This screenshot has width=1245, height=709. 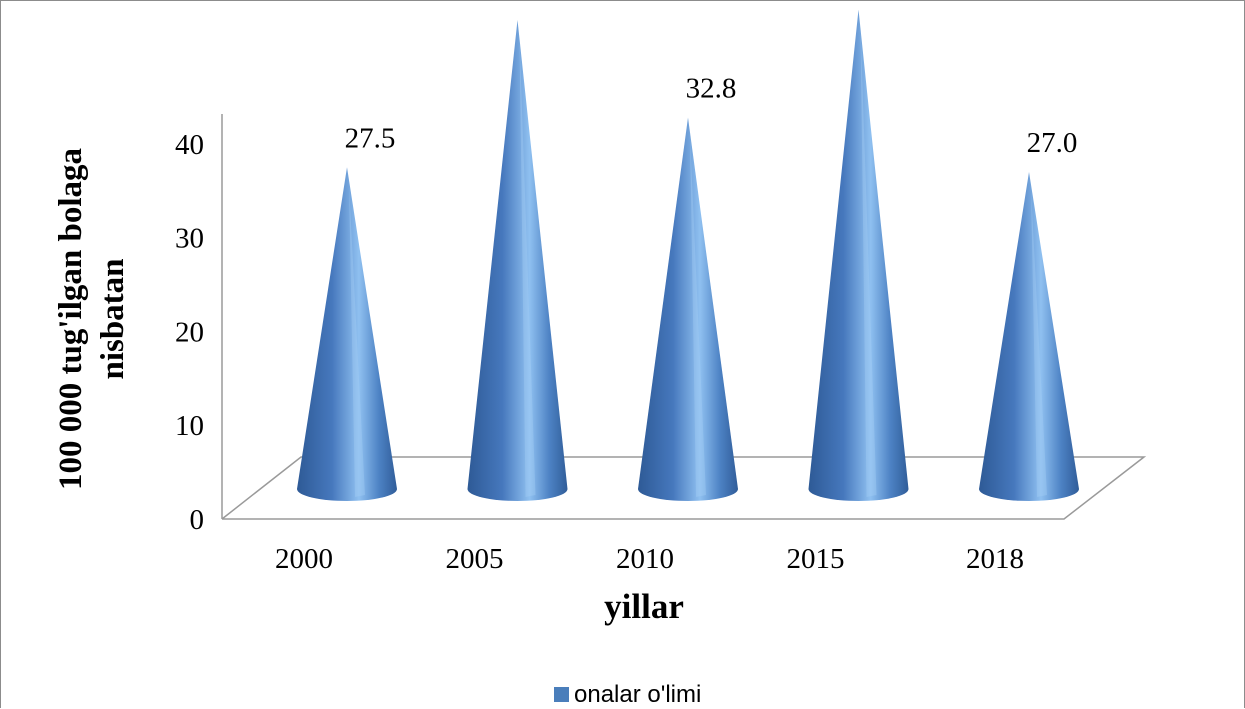 I want to click on x-tick-label: 2010, so click(x=645, y=559).